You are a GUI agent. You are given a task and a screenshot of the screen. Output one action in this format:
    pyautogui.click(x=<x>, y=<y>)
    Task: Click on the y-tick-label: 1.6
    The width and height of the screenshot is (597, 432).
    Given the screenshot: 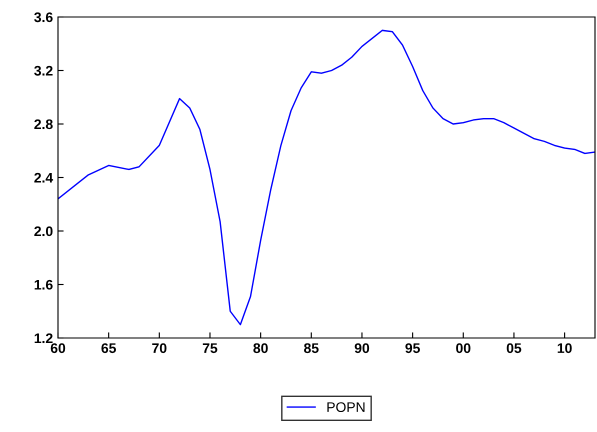 What is the action you would take?
    pyautogui.click(x=43, y=285)
    